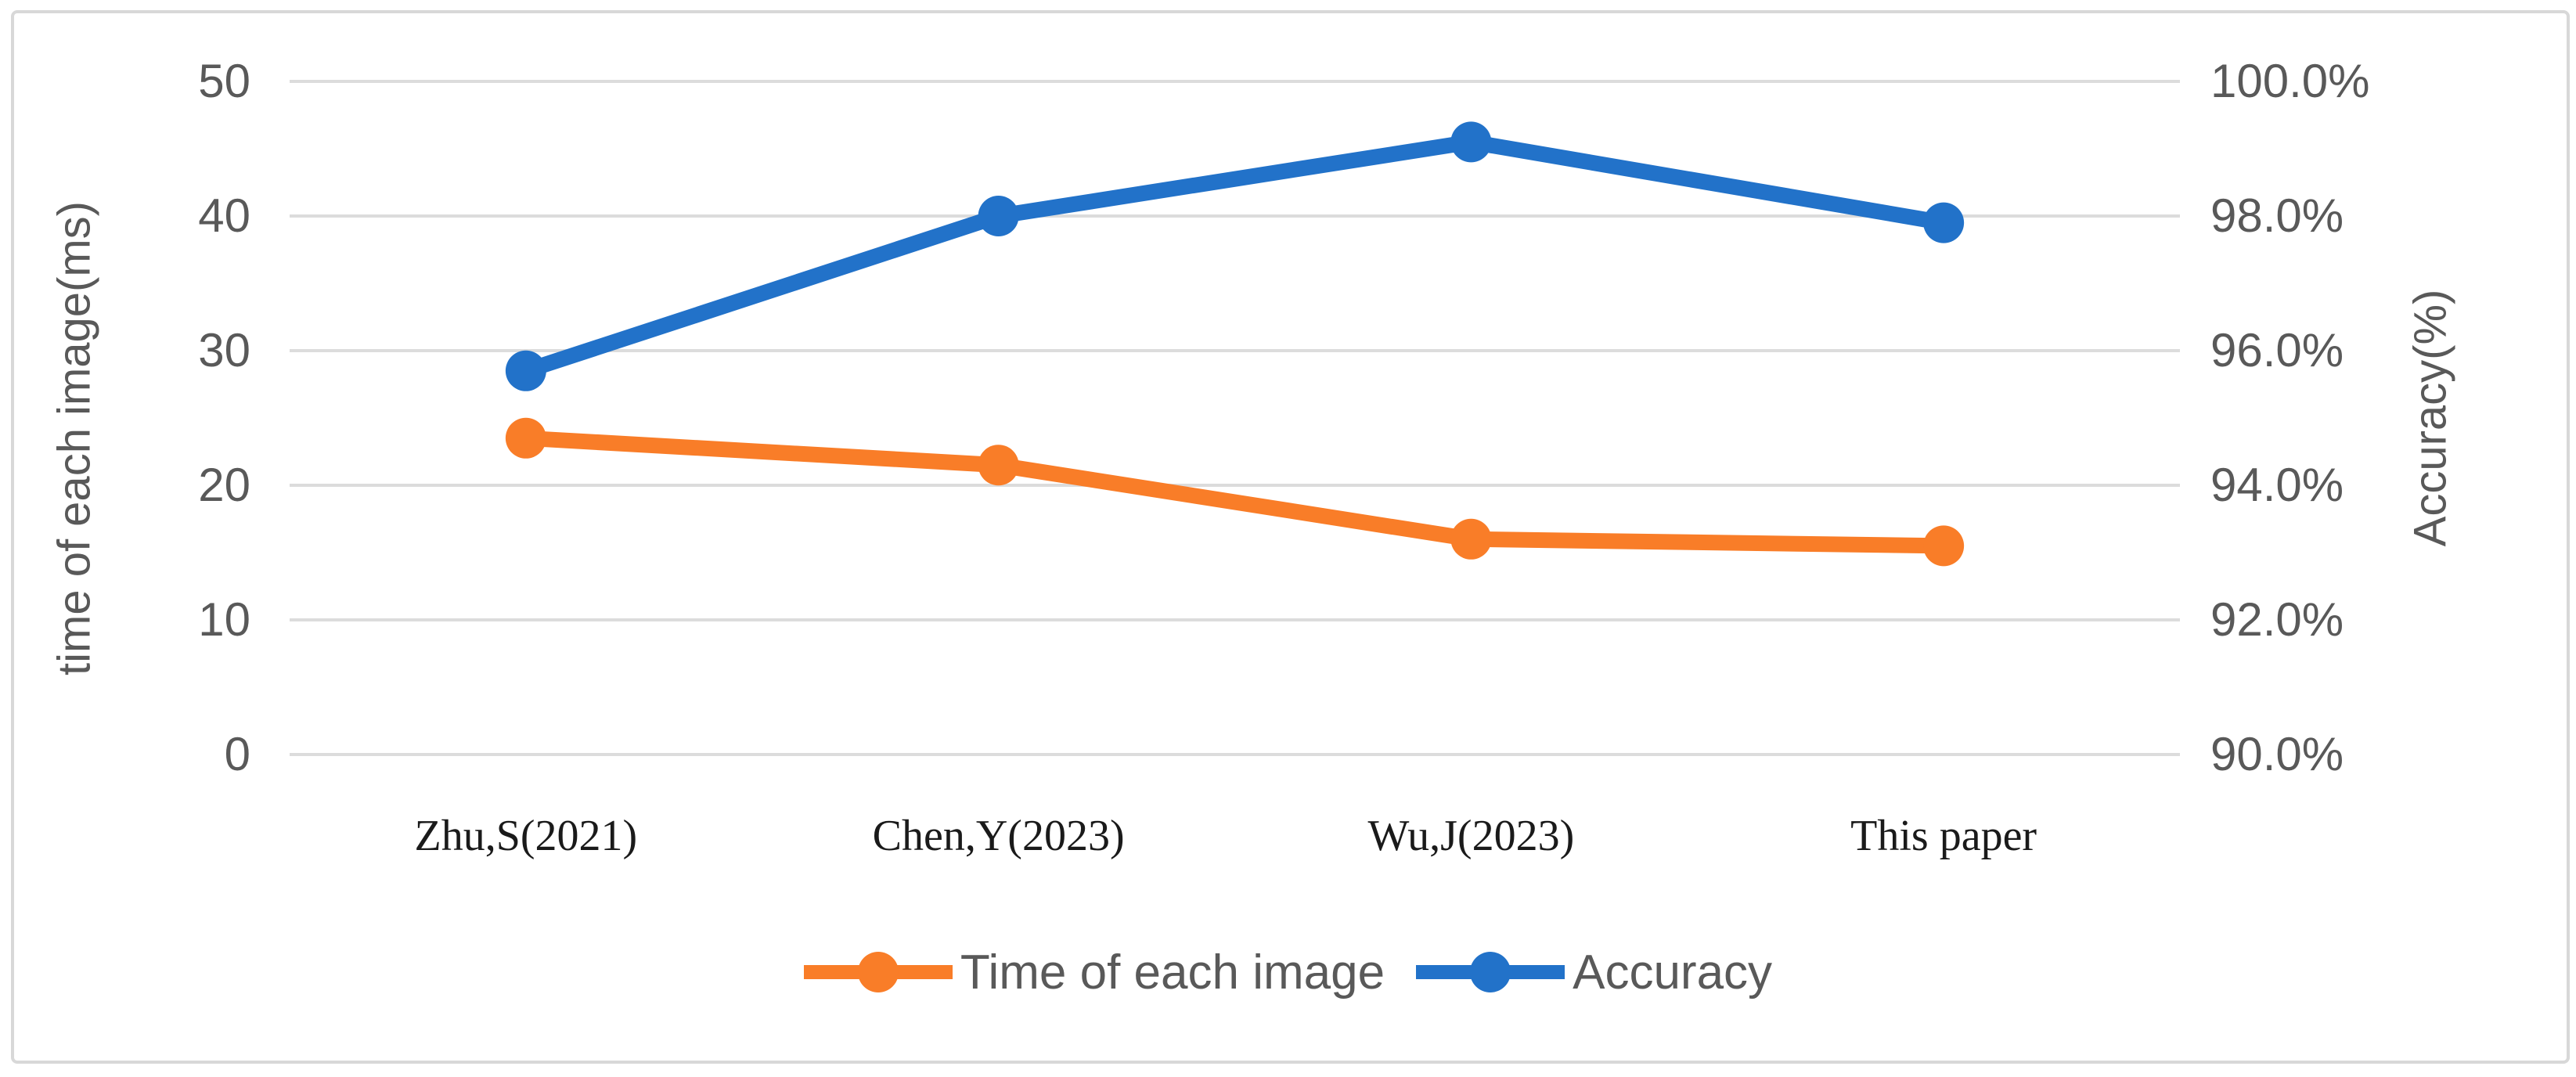 This screenshot has height=1077, width=2576. I want to click on right-axis-tick-label: 96.0%, so click(2277, 350).